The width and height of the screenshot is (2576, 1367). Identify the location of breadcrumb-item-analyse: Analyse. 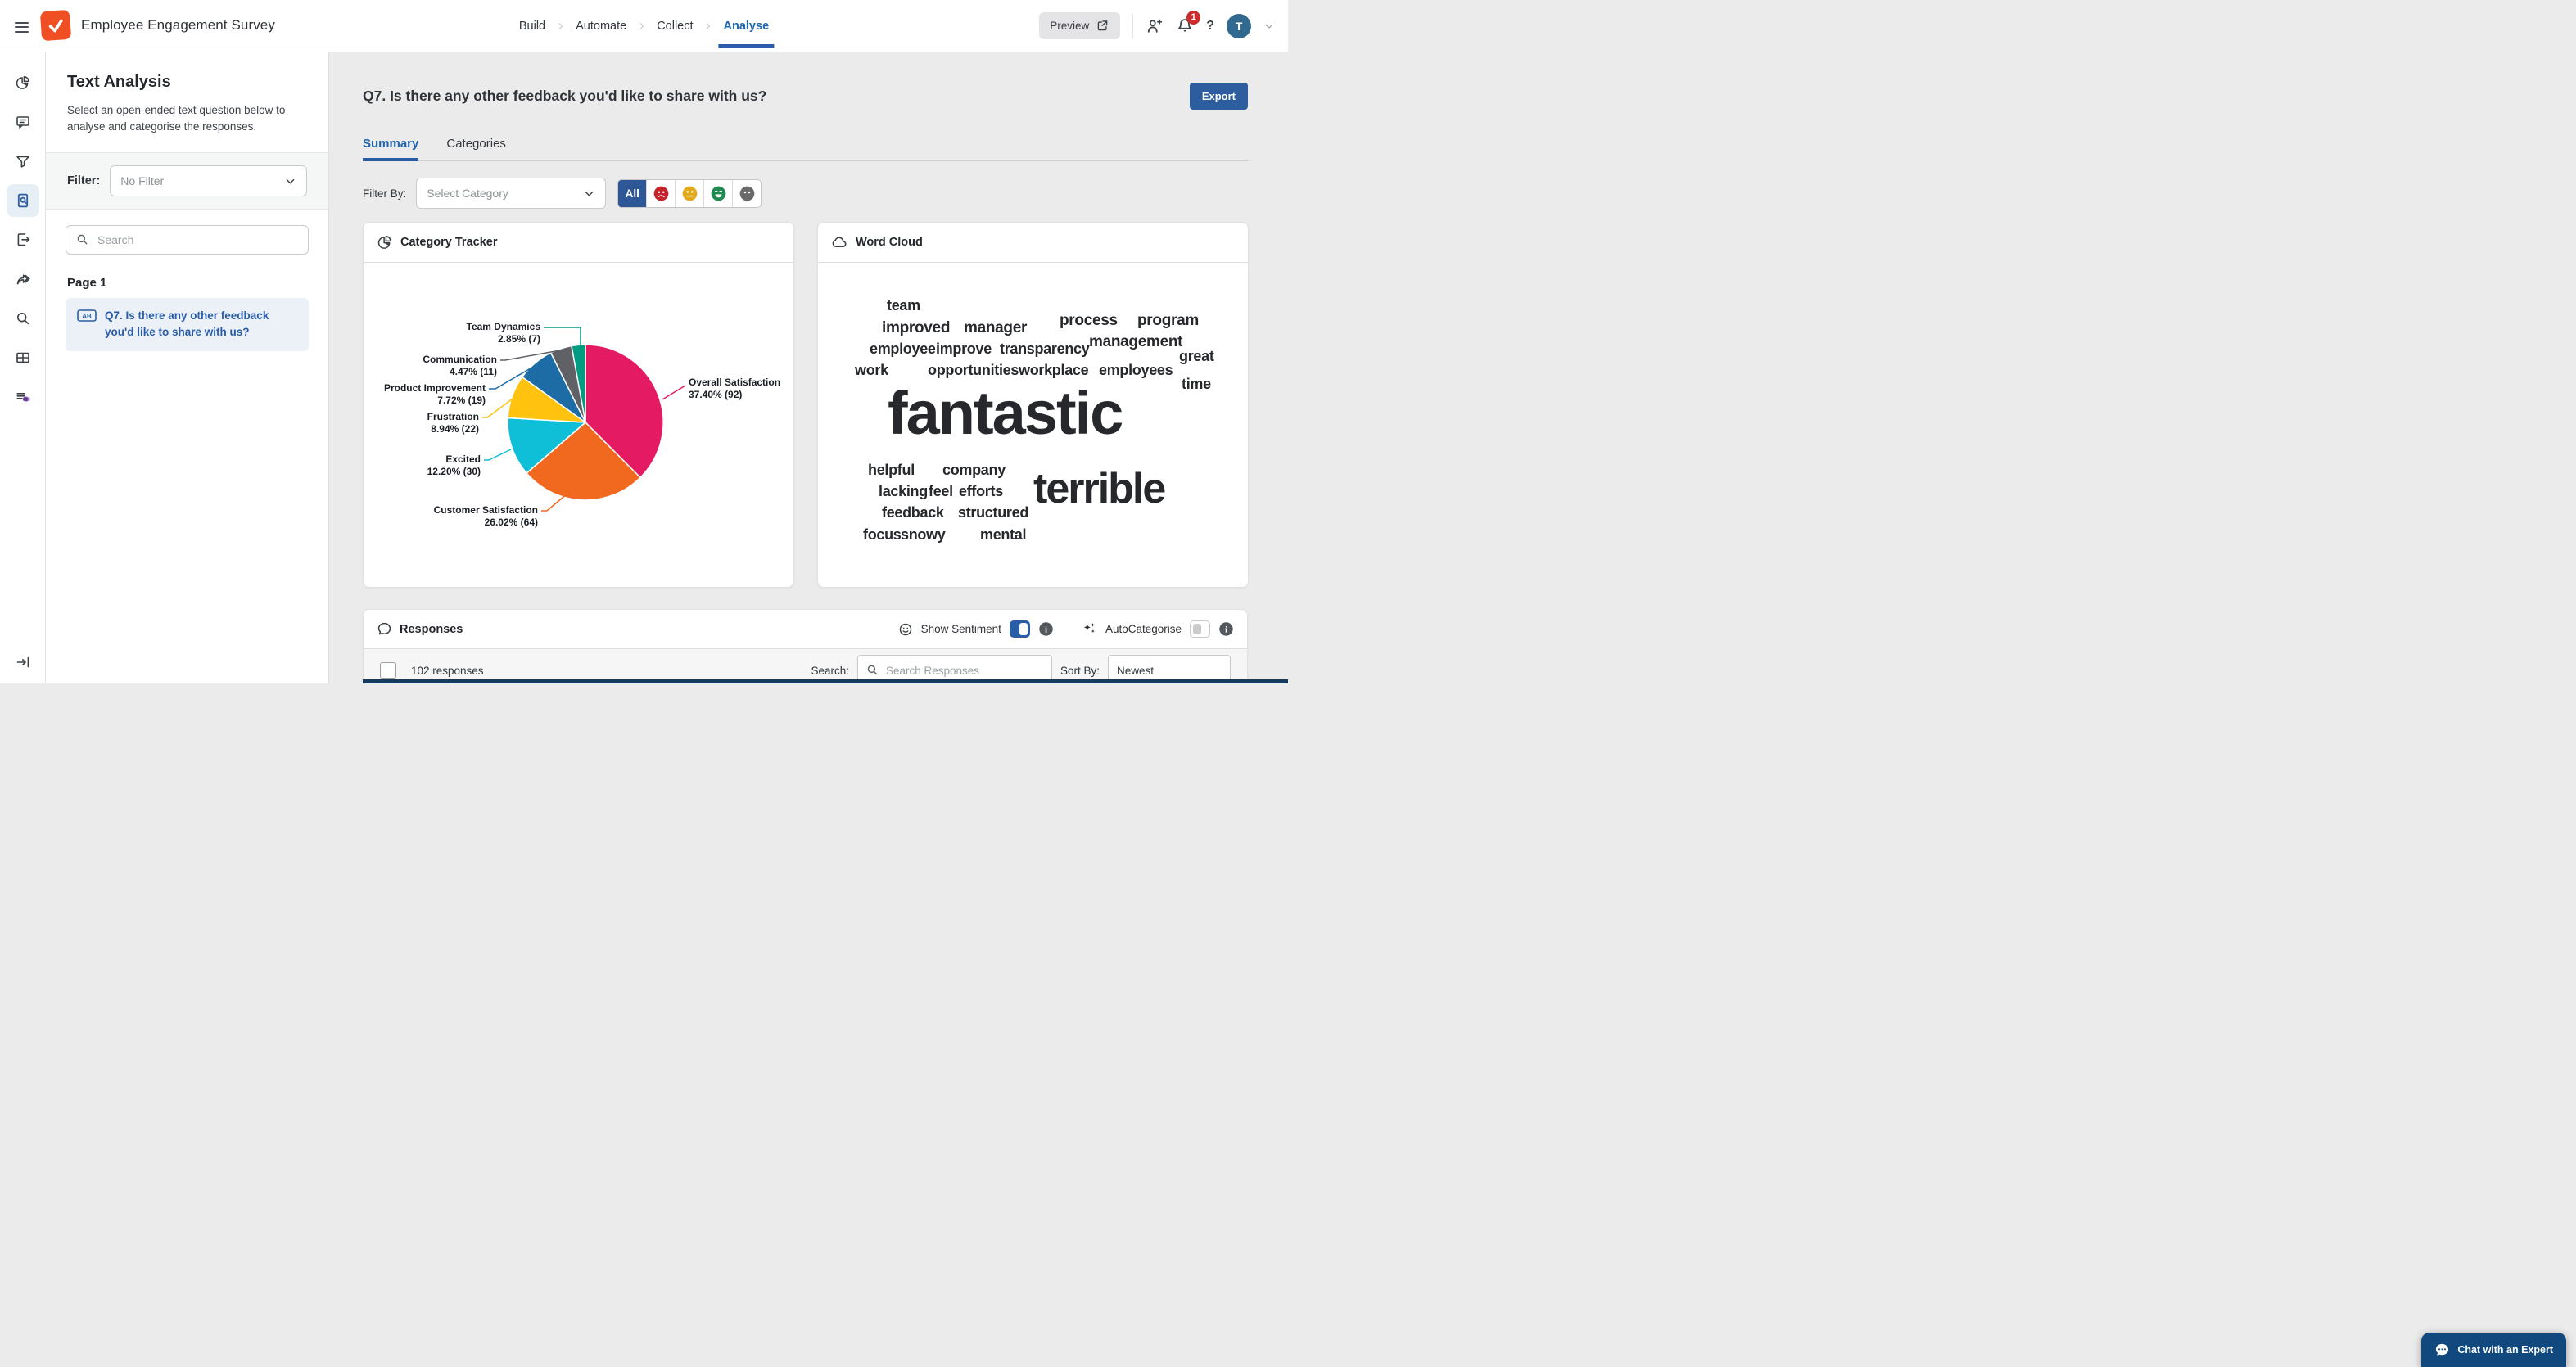
(746, 33).